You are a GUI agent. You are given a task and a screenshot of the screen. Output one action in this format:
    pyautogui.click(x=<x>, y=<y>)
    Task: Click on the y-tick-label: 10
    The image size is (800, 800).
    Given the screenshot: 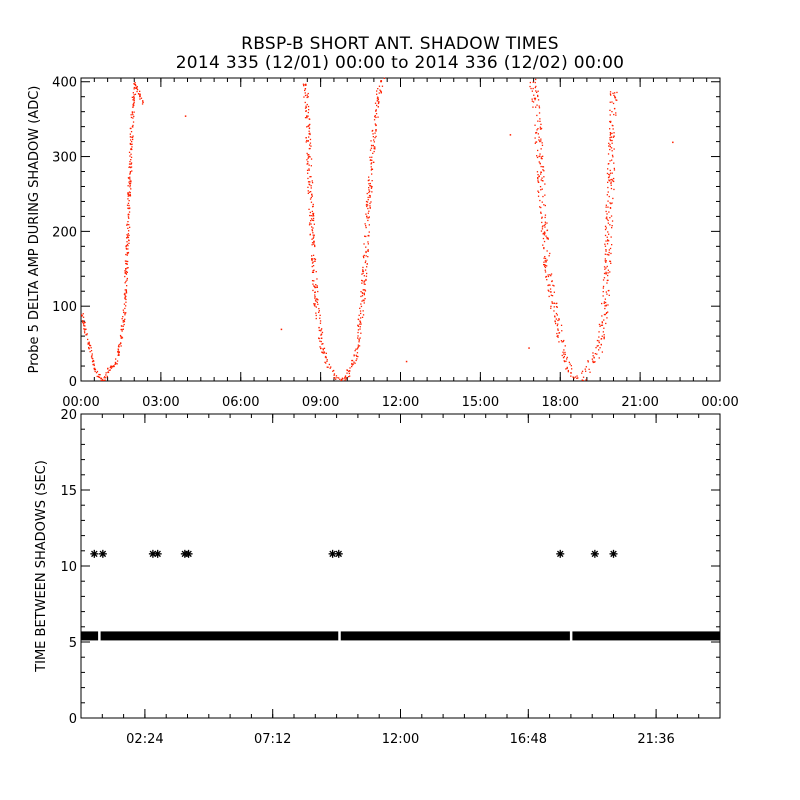 What is the action you would take?
    pyautogui.click(x=68, y=567)
    